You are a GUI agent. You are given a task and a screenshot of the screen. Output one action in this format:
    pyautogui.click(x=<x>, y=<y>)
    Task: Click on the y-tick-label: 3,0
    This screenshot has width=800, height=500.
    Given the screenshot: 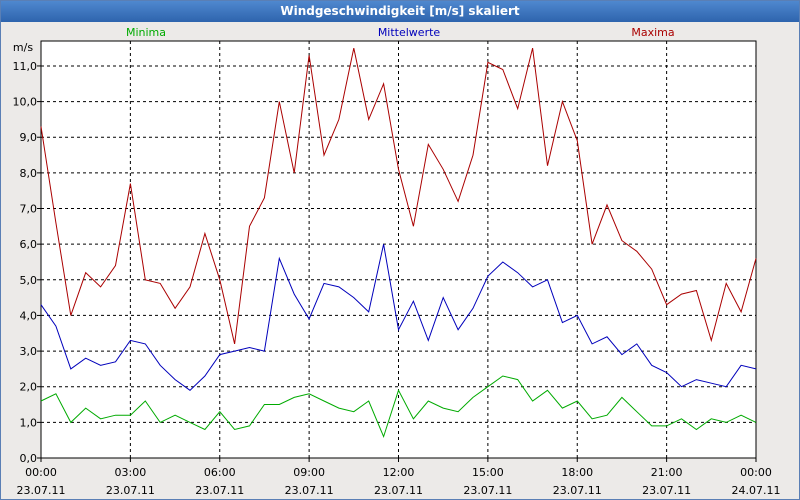 What is the action you would take?
    pyautogui.click(x=29, y=351)
    